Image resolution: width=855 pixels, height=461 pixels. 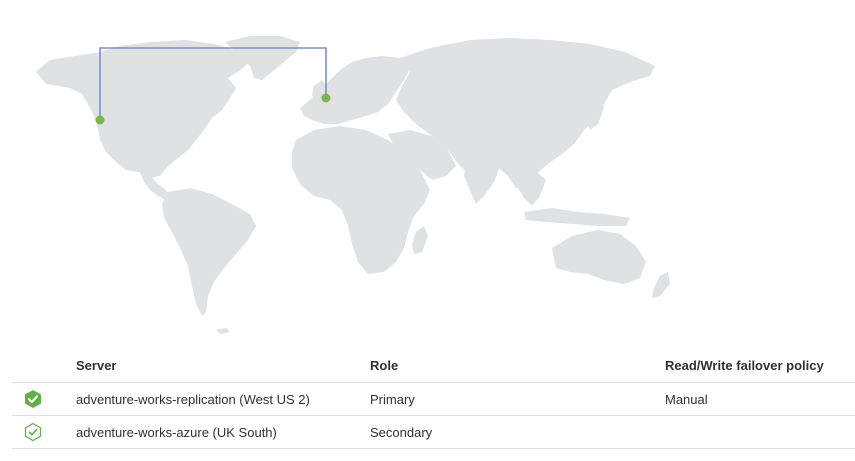 I want to click on landmass-small-island, so click(x=223, y=331).